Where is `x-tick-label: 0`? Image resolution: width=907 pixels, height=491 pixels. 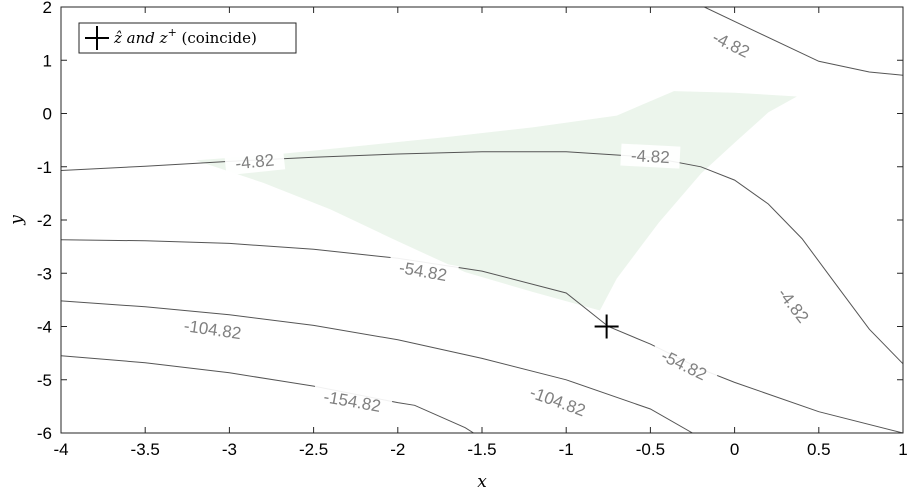 x-tick-label: 0 is located at coordinates (734, 449).